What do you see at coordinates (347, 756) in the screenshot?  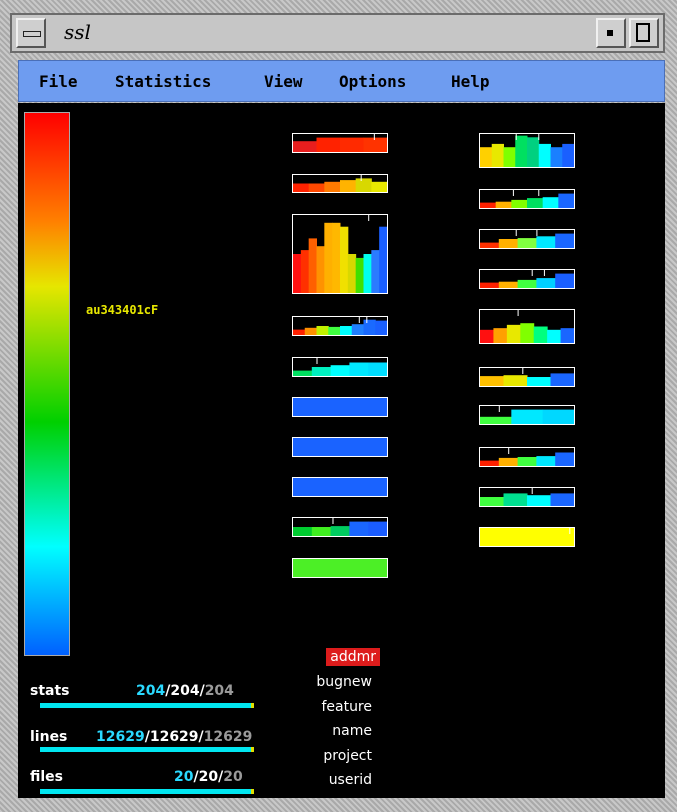 I see `legend-item-project: project` at bounding box center [347, 756].